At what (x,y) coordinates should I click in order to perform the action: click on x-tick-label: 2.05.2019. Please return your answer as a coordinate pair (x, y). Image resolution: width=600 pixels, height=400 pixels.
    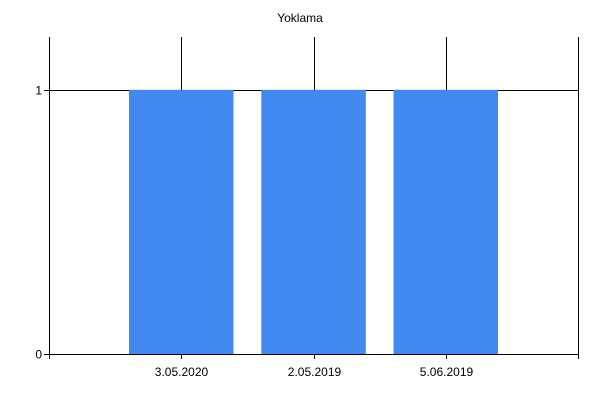
    Looking at the image, I should click on (315, 372).